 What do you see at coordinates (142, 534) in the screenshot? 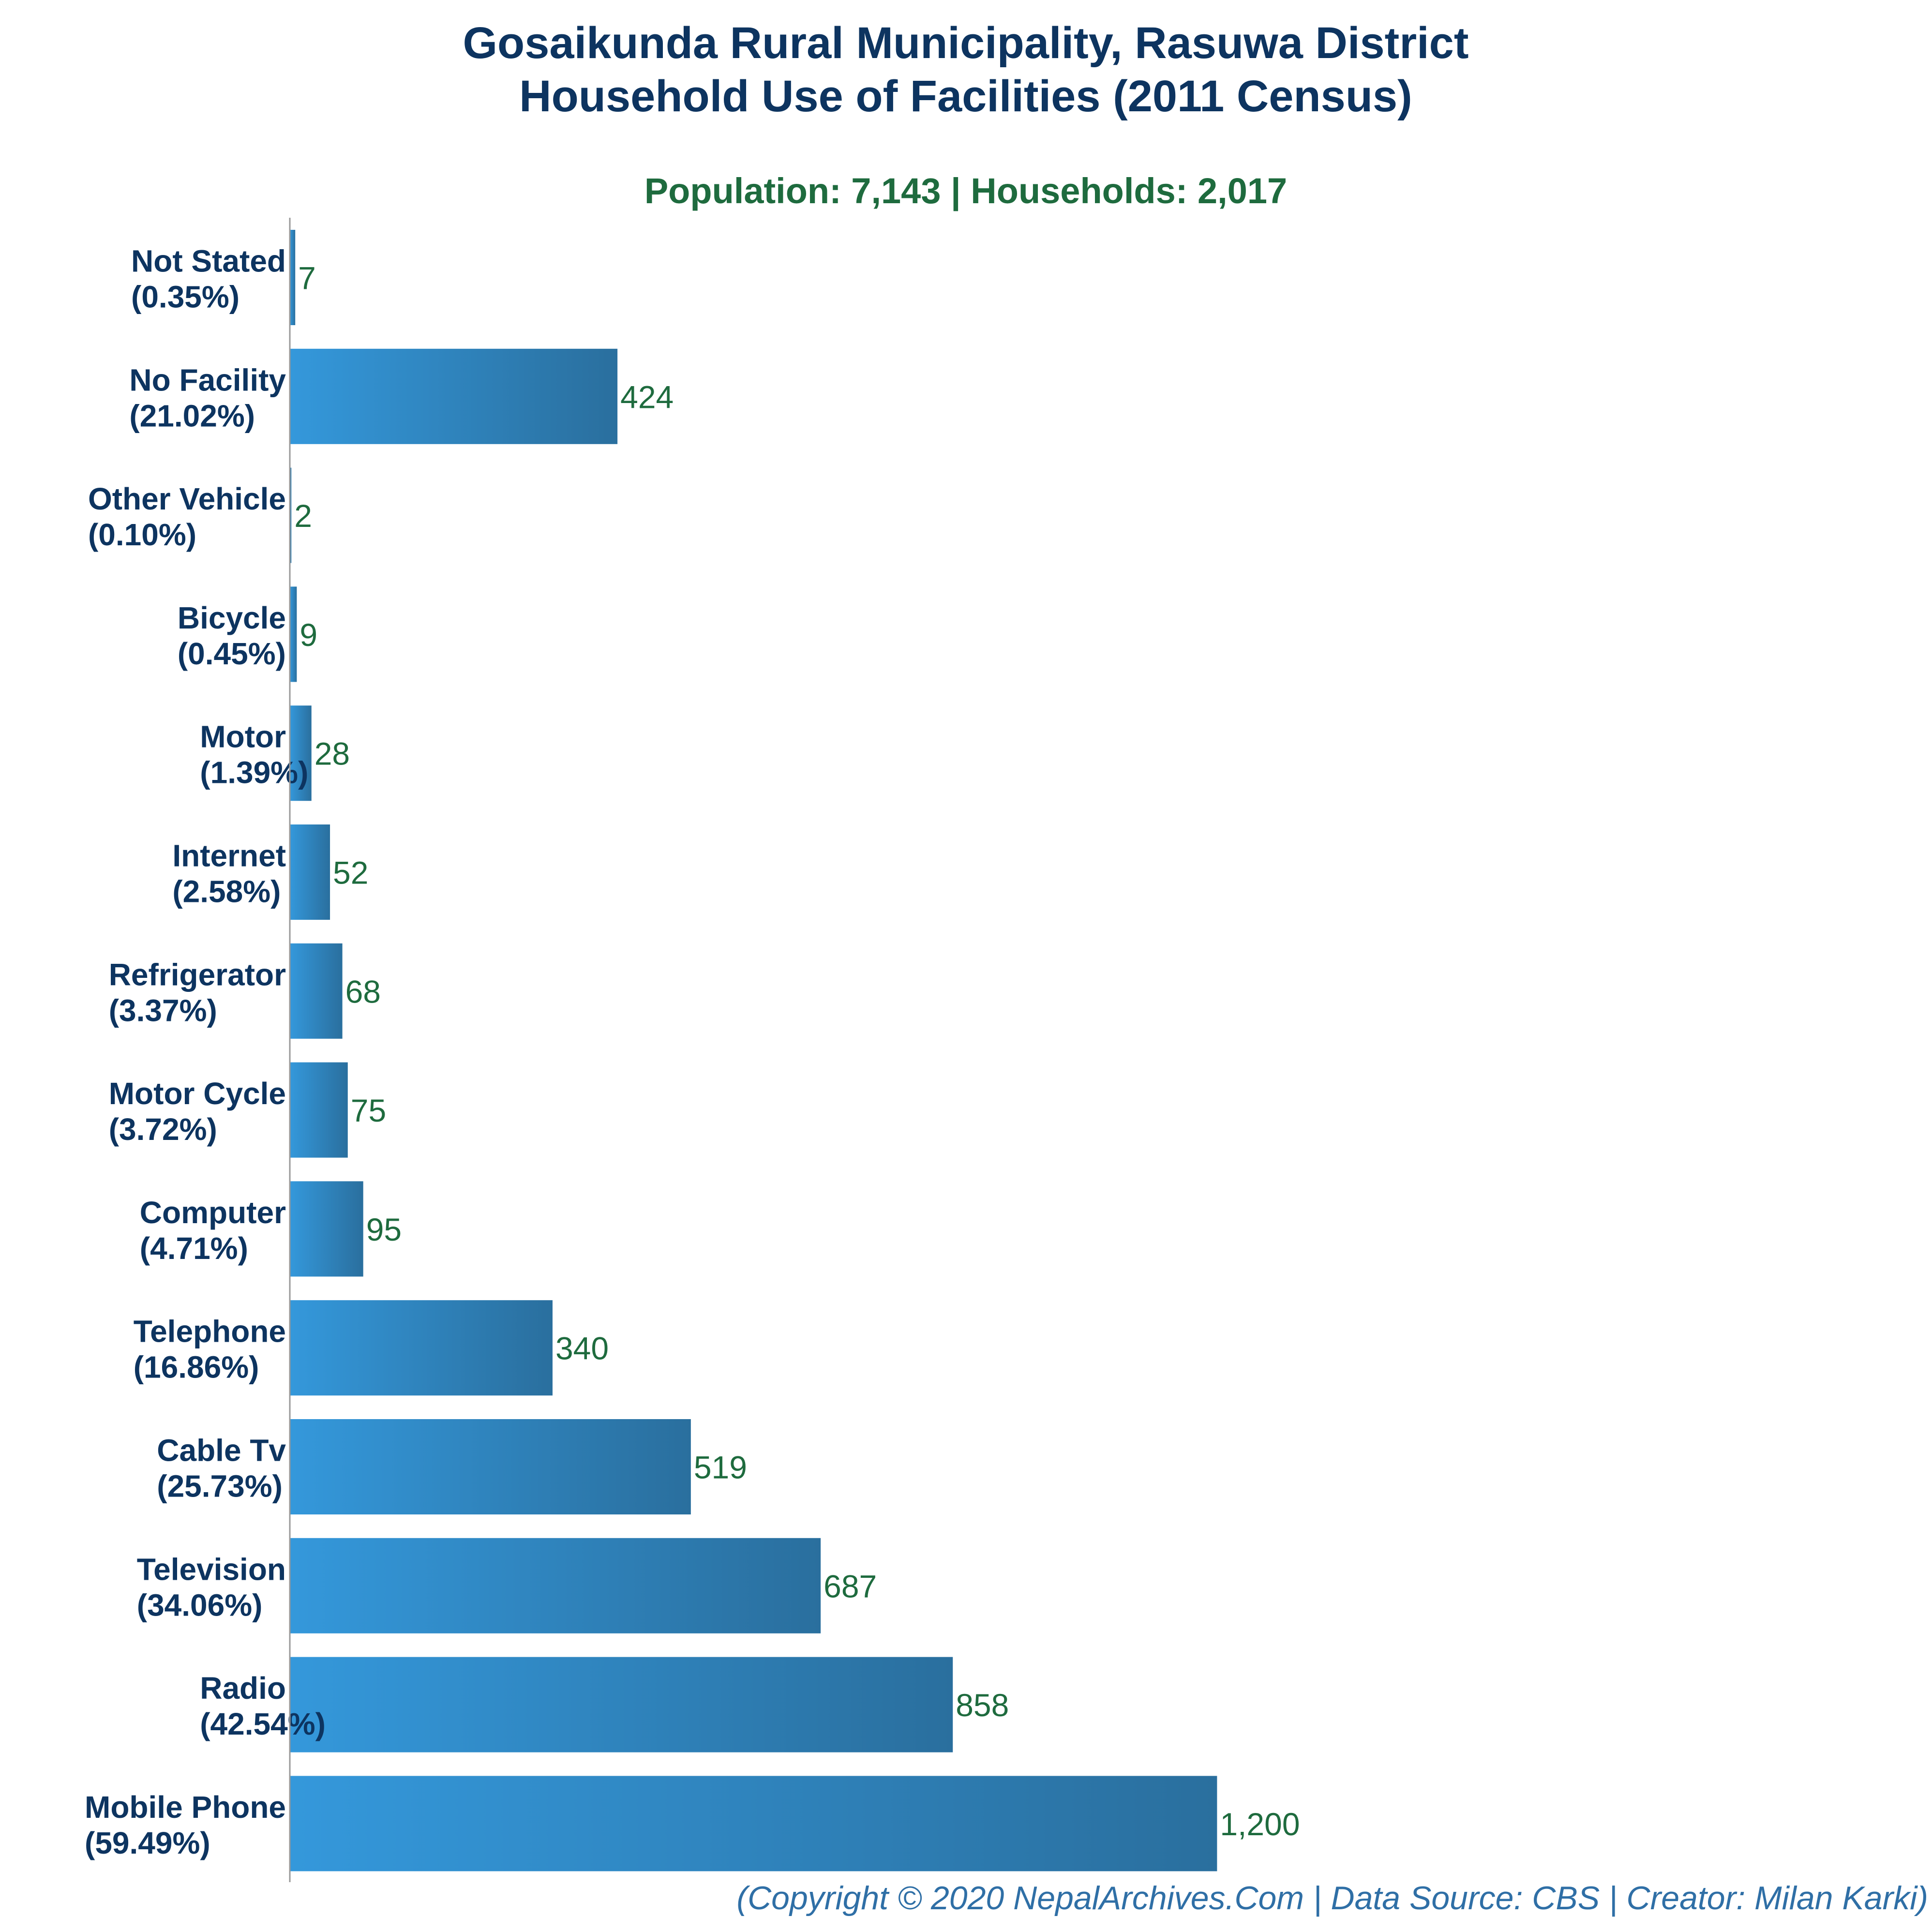
I see `category-pct-other-vehicle: (0.10%)` at bounding box center [142, 534].